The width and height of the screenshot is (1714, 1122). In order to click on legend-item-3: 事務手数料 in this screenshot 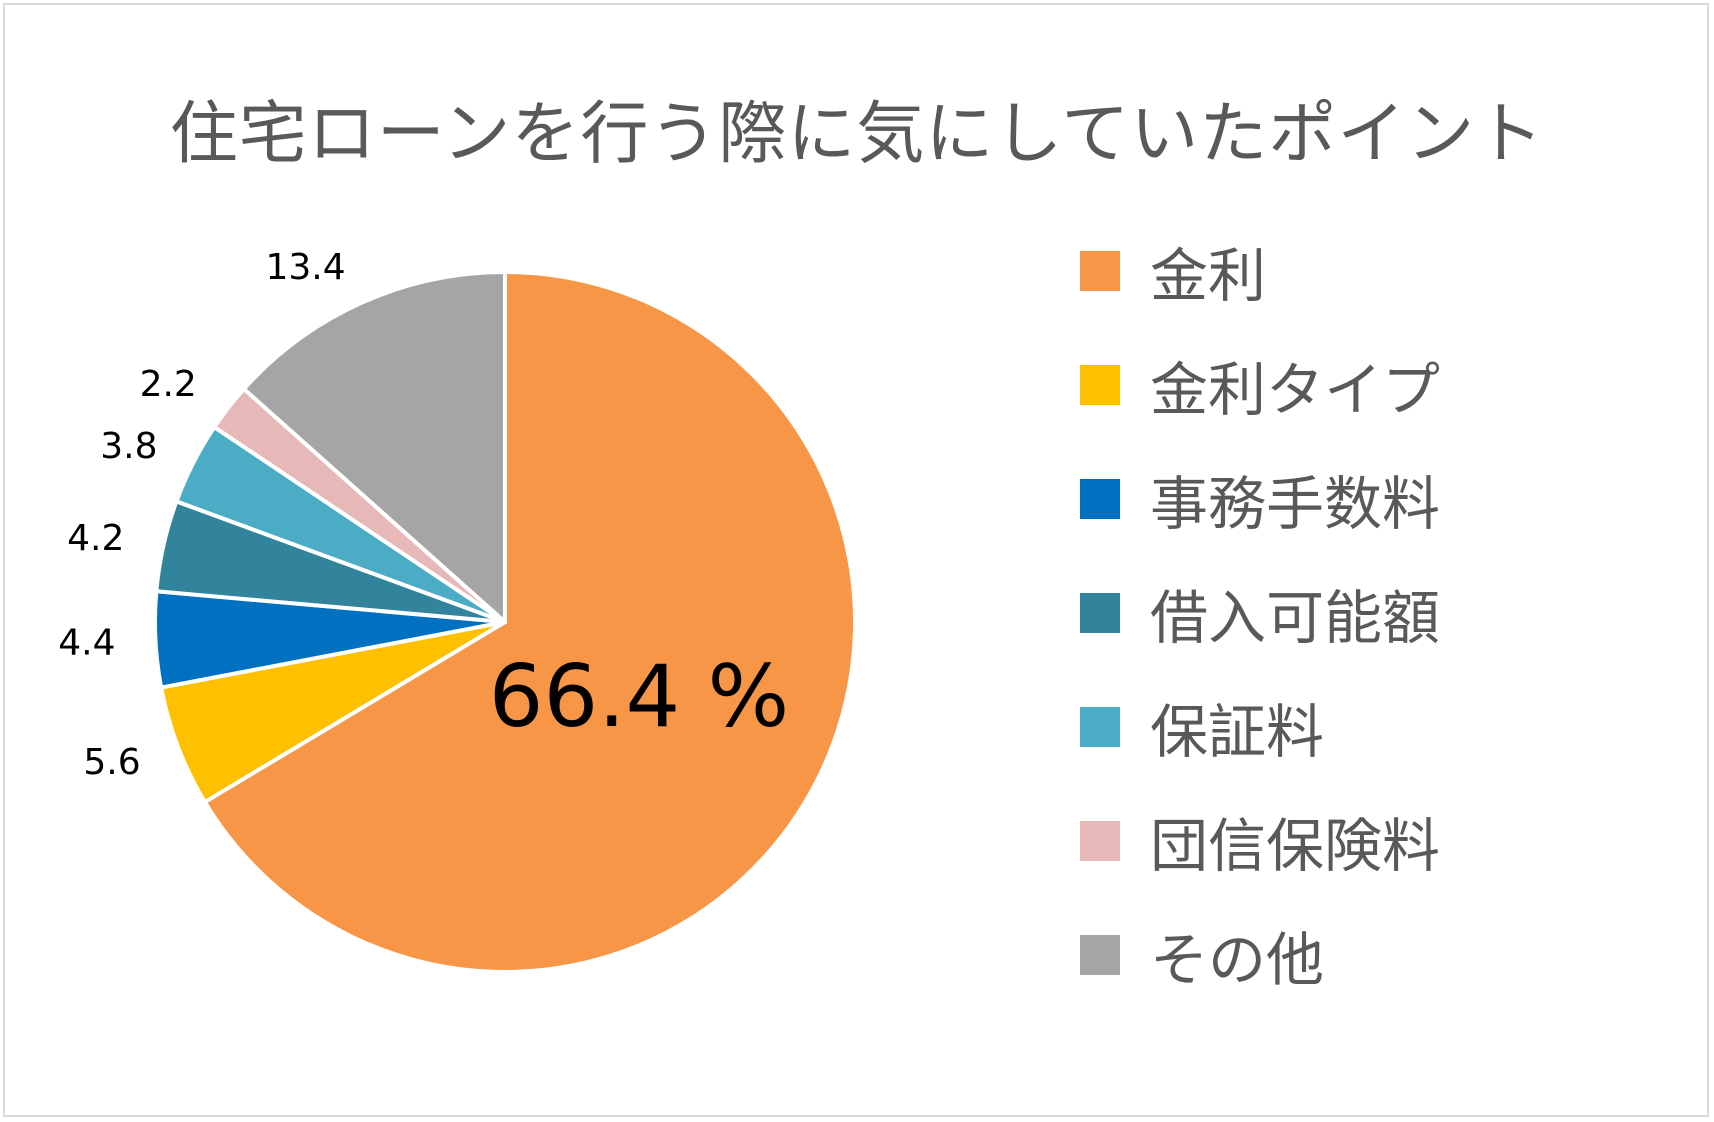, I will do `click(1260, 501)`.